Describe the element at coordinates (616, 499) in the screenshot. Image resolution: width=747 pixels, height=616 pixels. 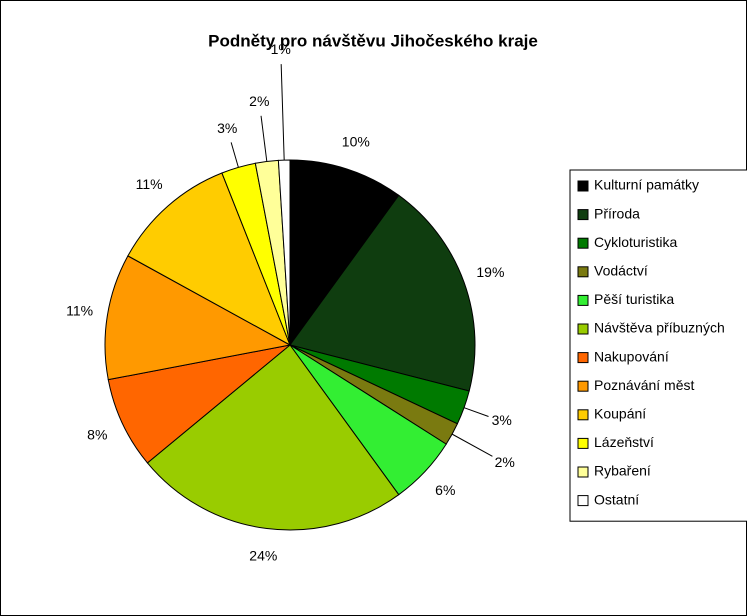
I see `legend-label: Ostatní` at that location.